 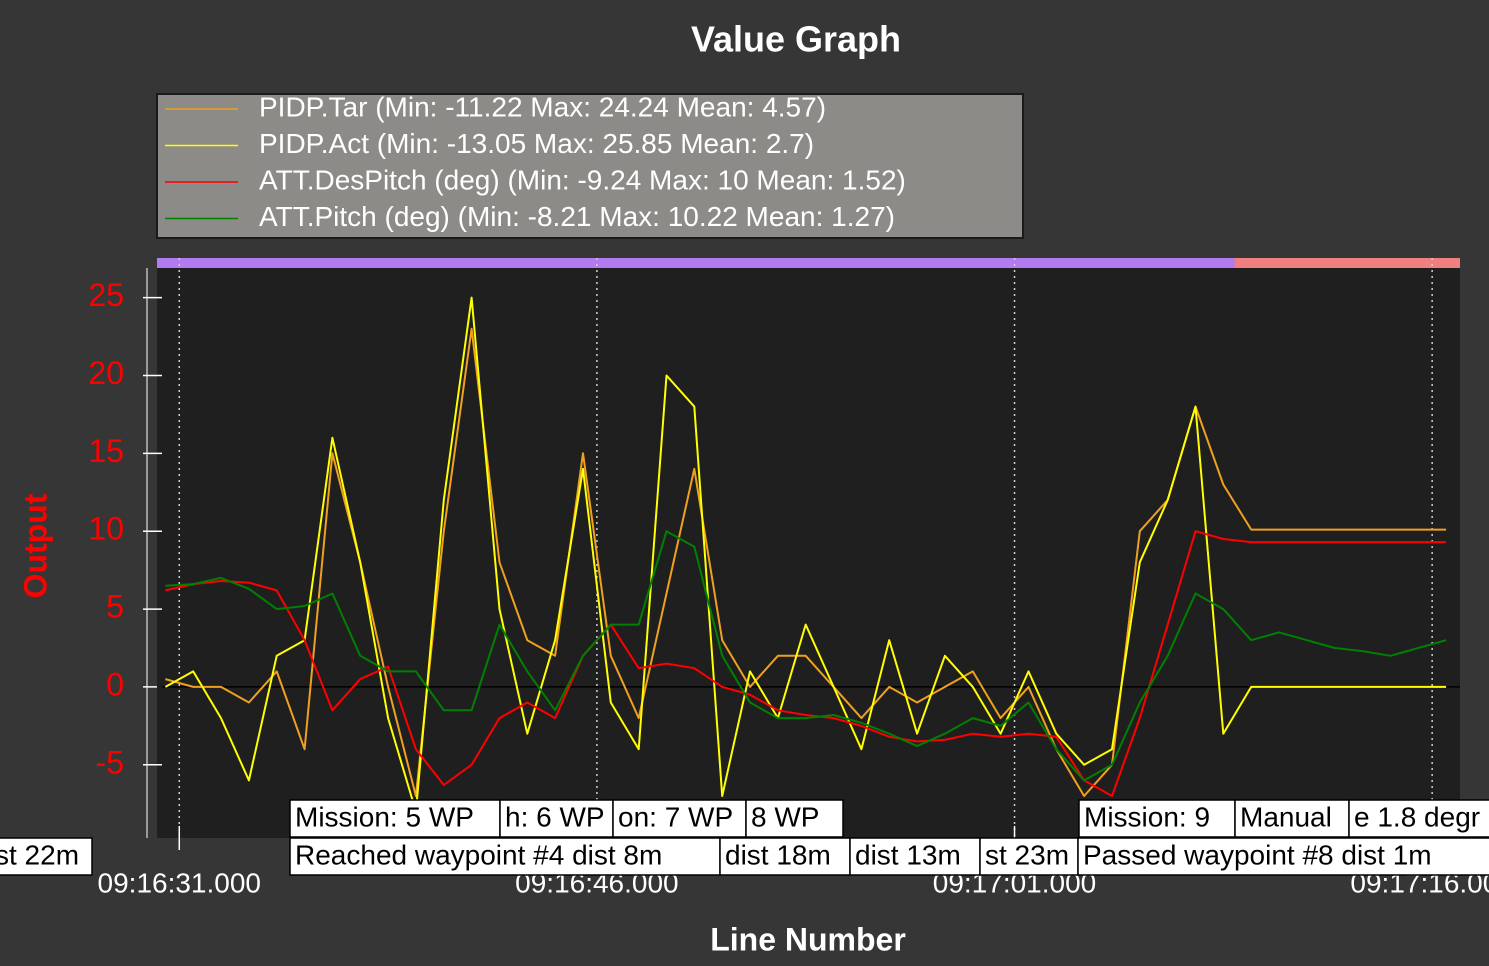 I want to click on chart-title: Value Graph, so click(x=796, y=39).